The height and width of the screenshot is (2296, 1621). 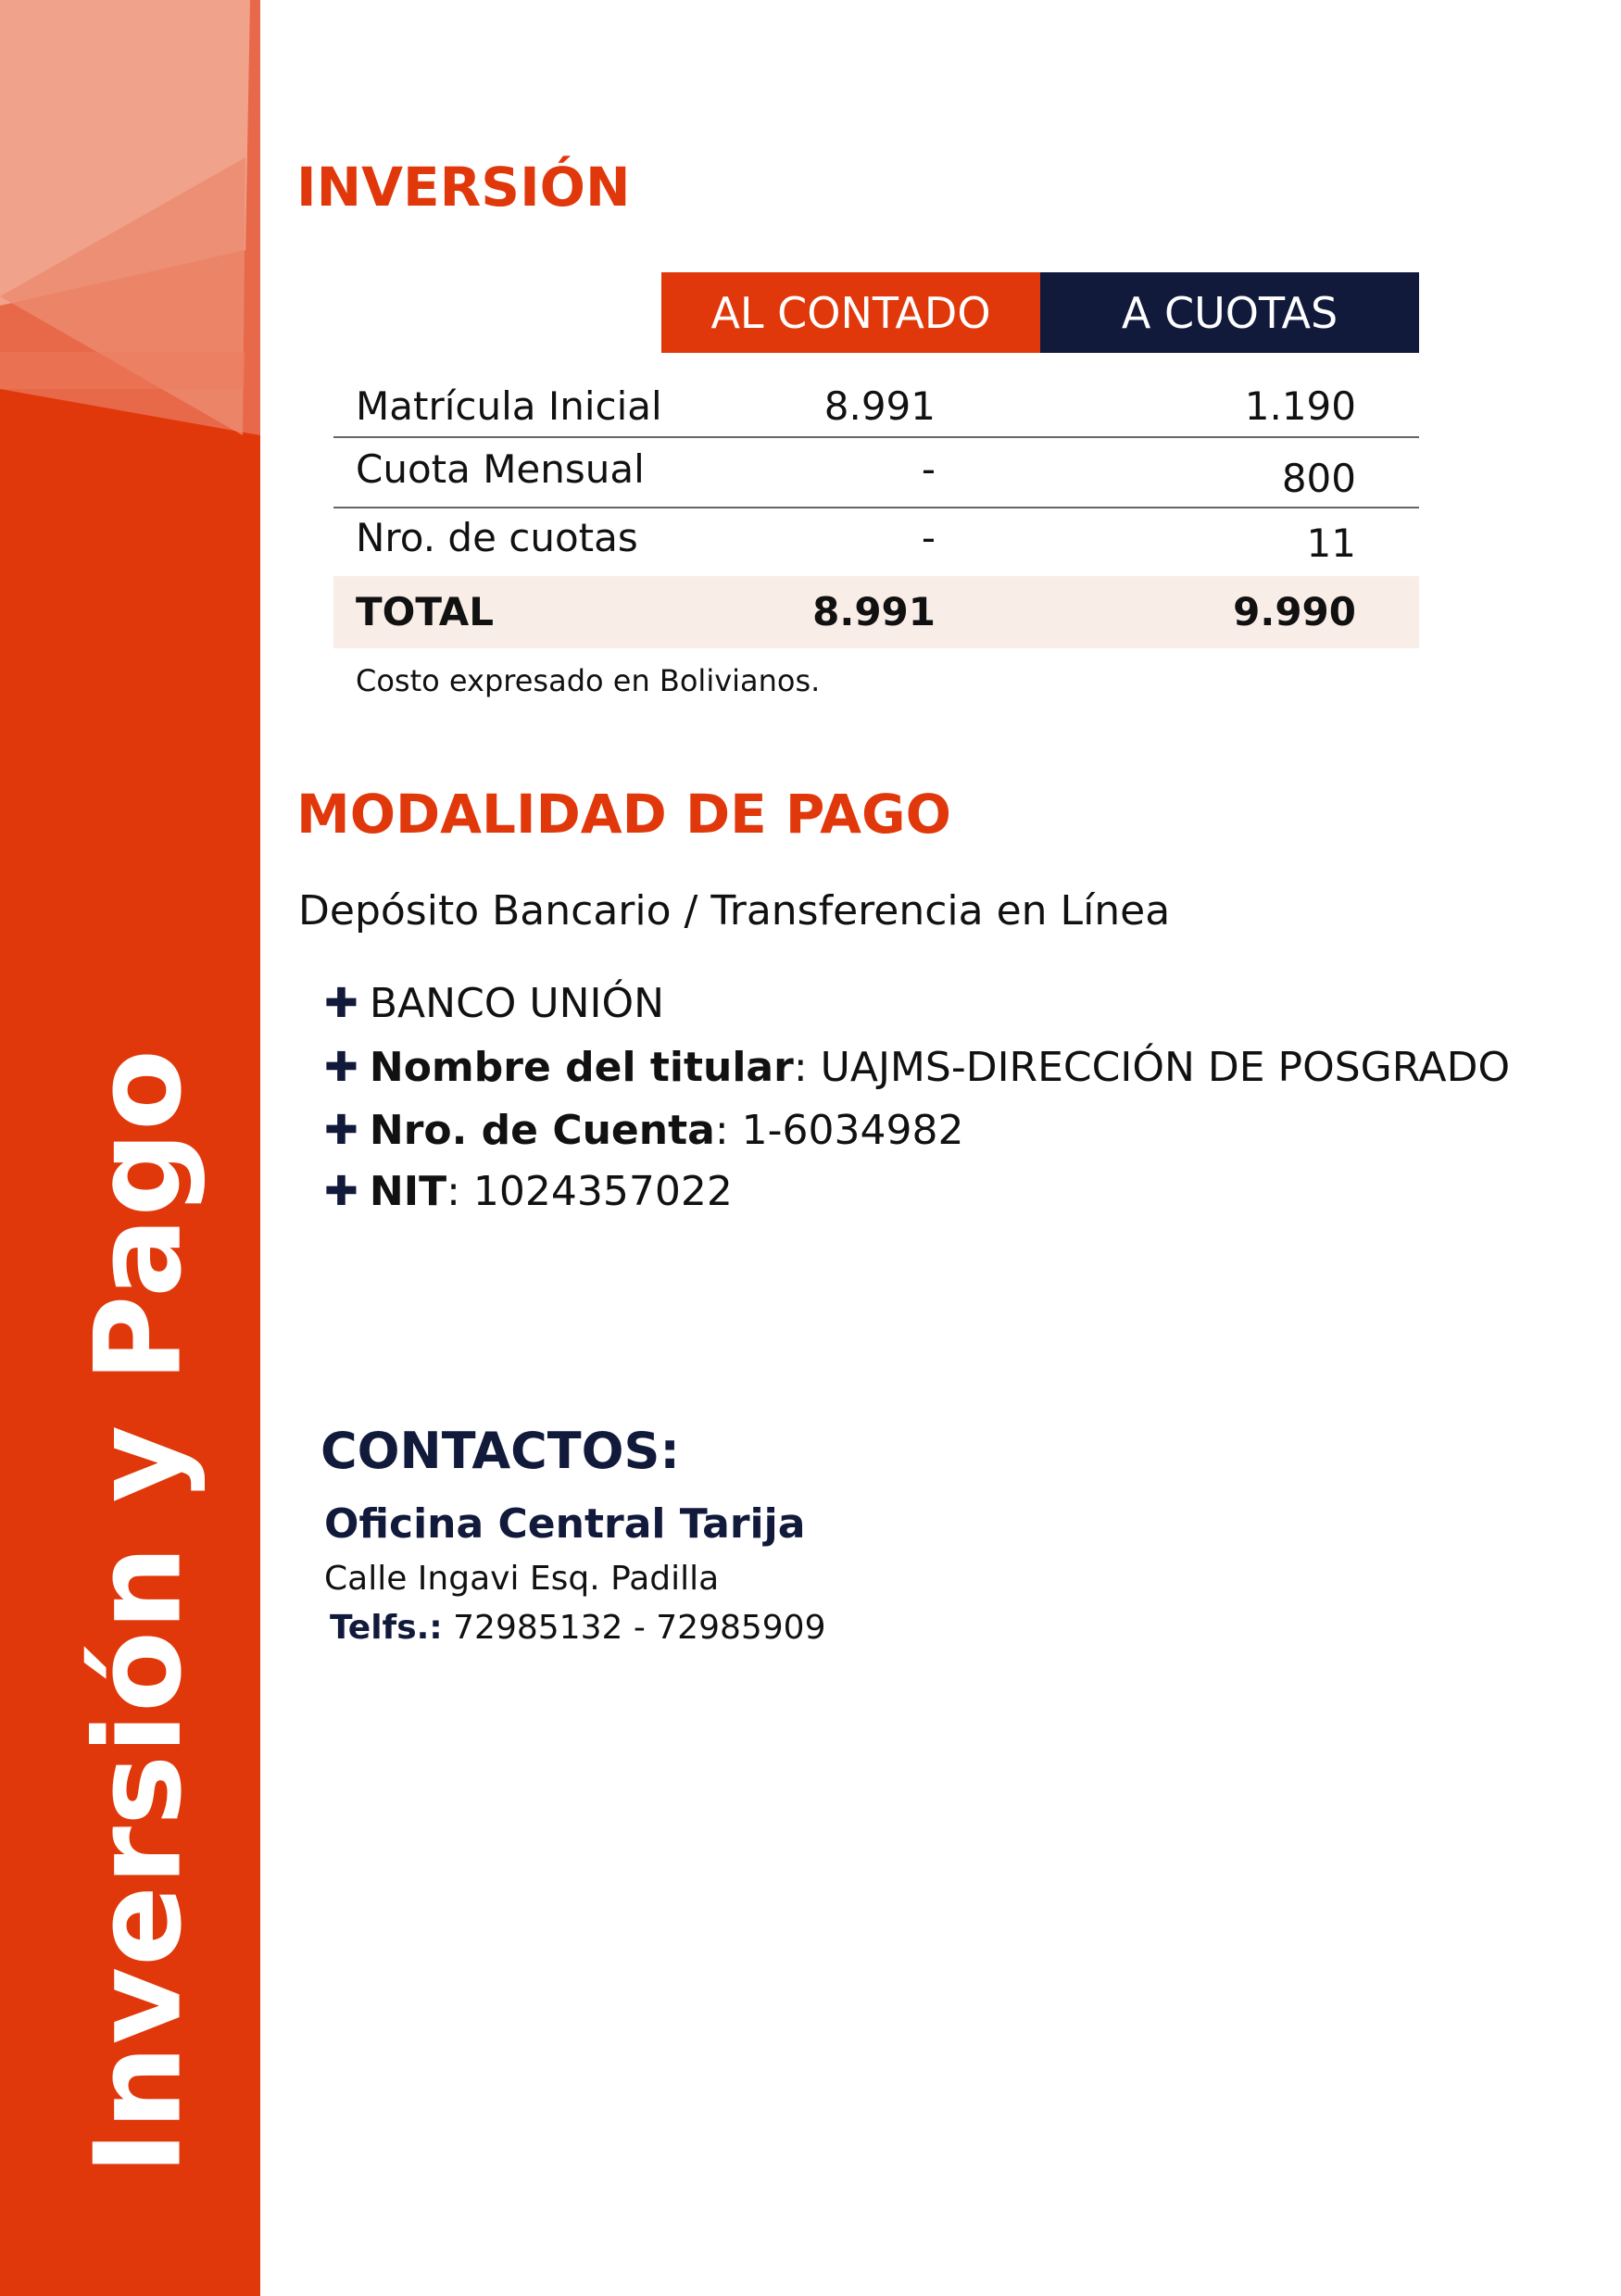 What do you see at coordinates (1152, 1067) in the screenshot?
I see `item-value: : UAJMS-DIRECCIÓN DE POSGRADO` at bounding box center [1152, 1067].